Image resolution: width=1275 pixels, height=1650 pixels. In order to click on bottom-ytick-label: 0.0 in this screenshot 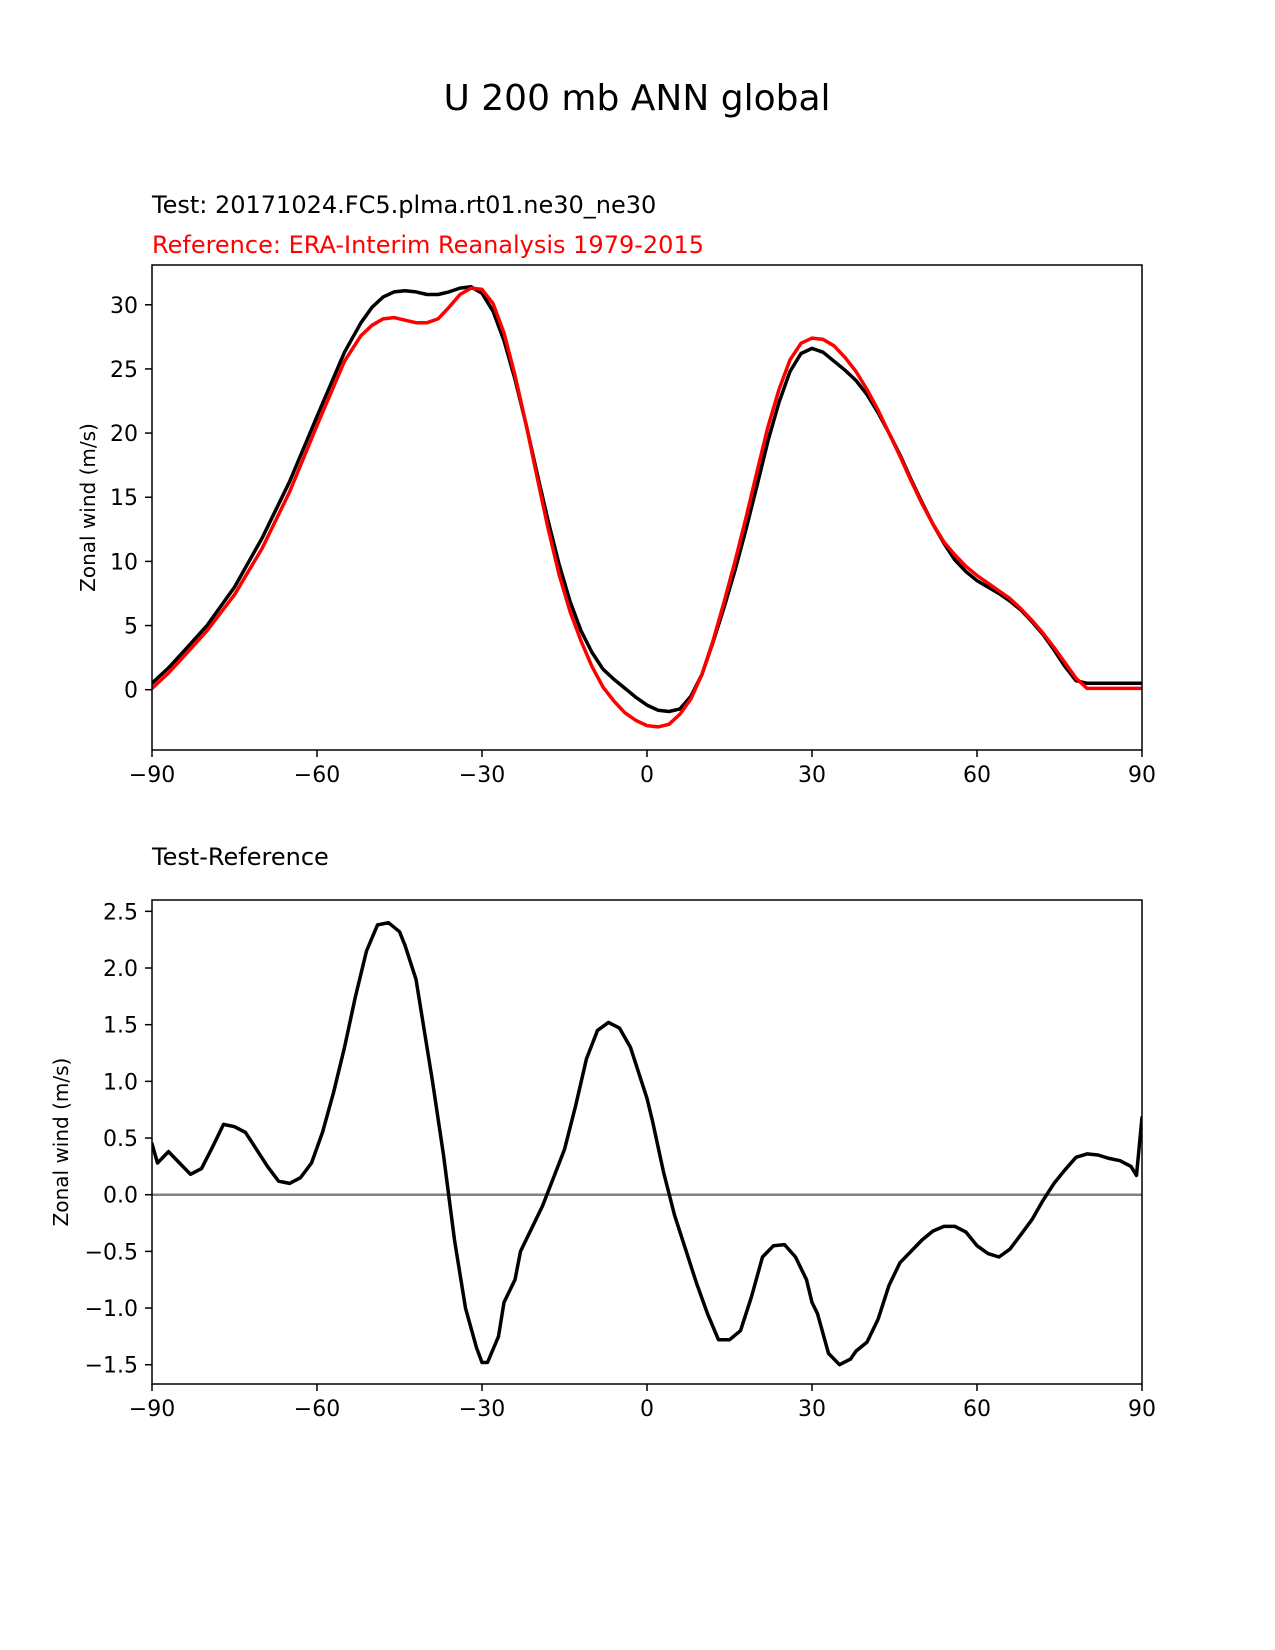, I will do `click(120, 1196)`.